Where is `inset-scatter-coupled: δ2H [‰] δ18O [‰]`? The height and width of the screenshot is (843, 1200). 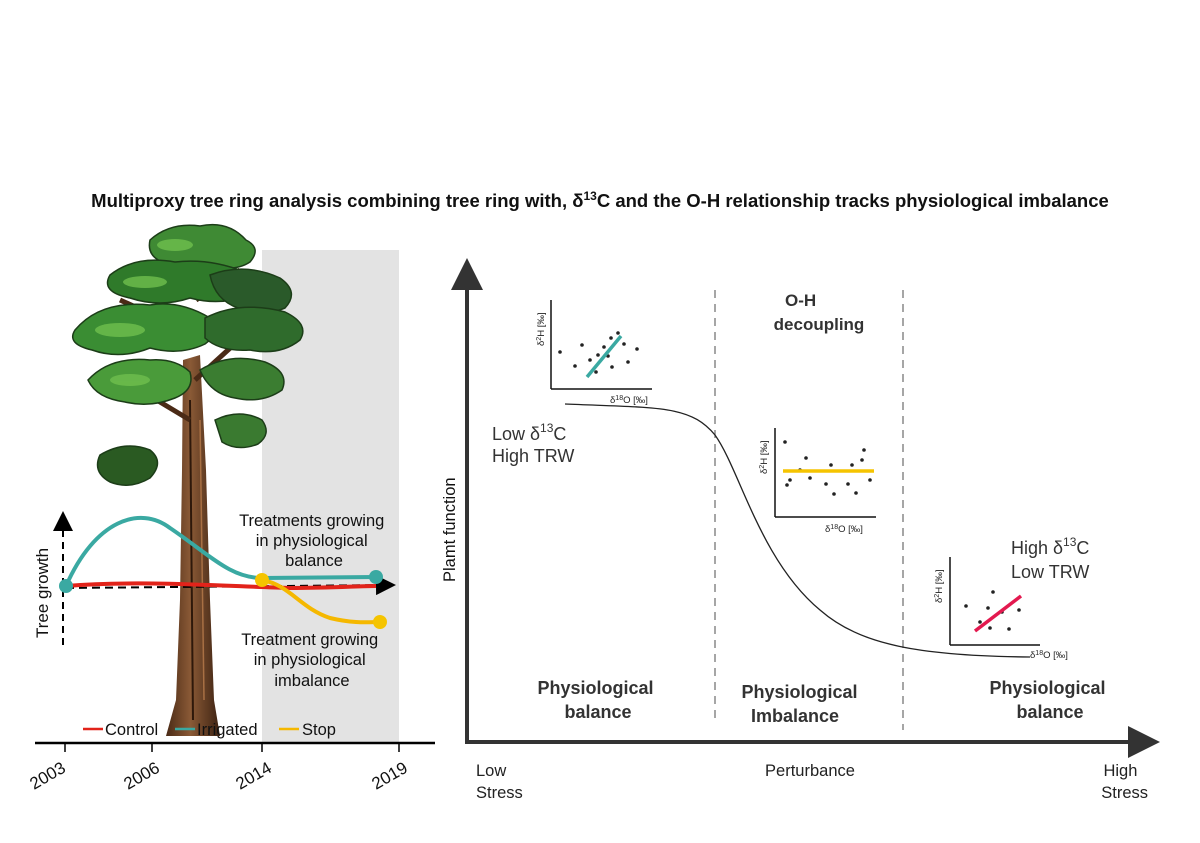
inset-scatter-coupled: δ2H [‰] δ18O [‰] is located at coordinates (594, 353).